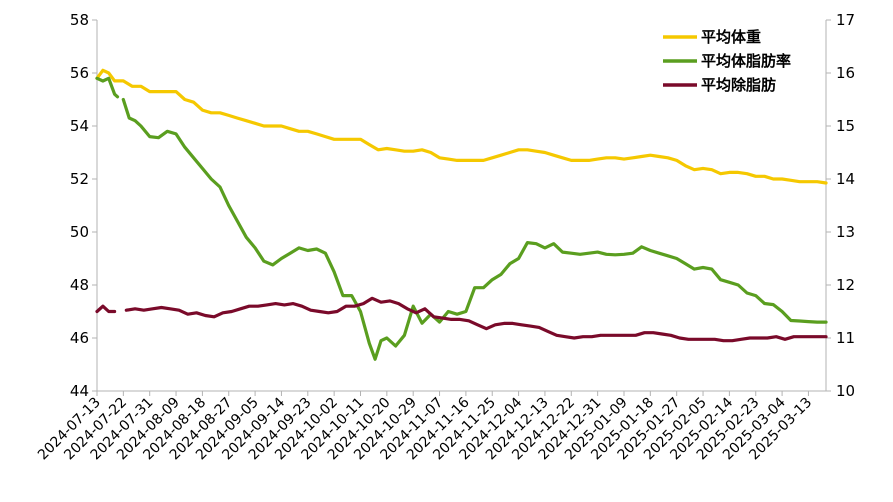 Image resolution: width=893 pixels, height=502 pixels. I want to click on y-left-tick-label: 44, so click(79, 391).